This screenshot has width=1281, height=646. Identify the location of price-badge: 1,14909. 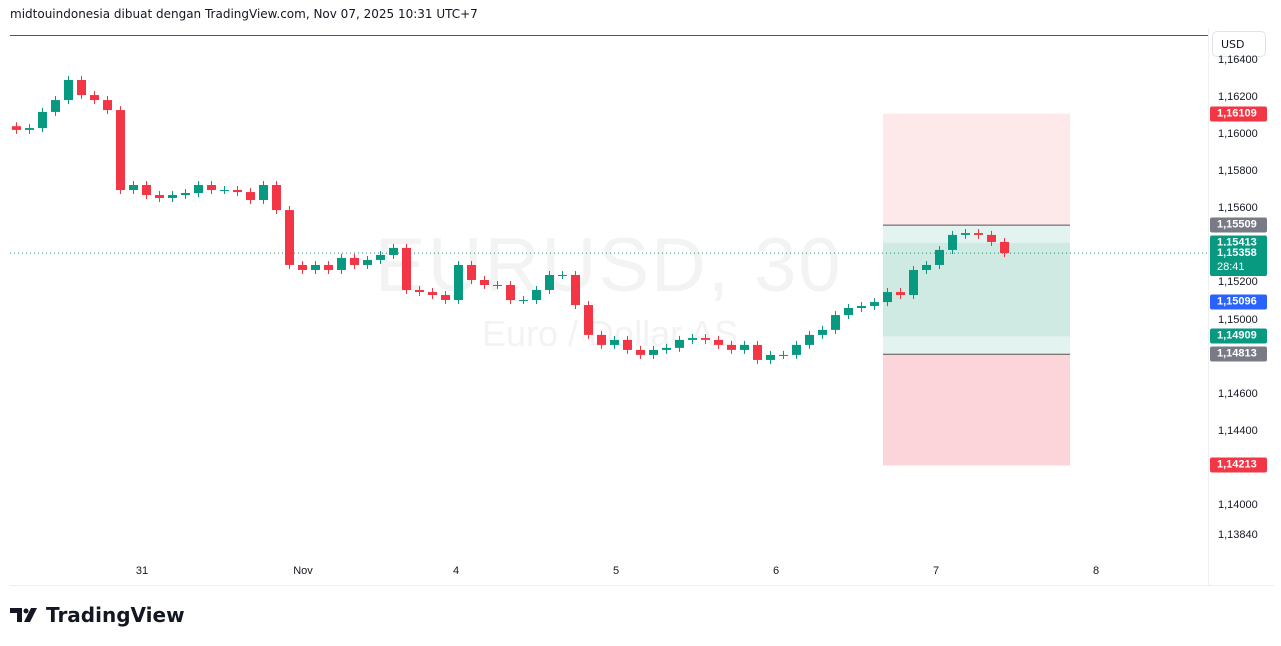
(1238, 336).